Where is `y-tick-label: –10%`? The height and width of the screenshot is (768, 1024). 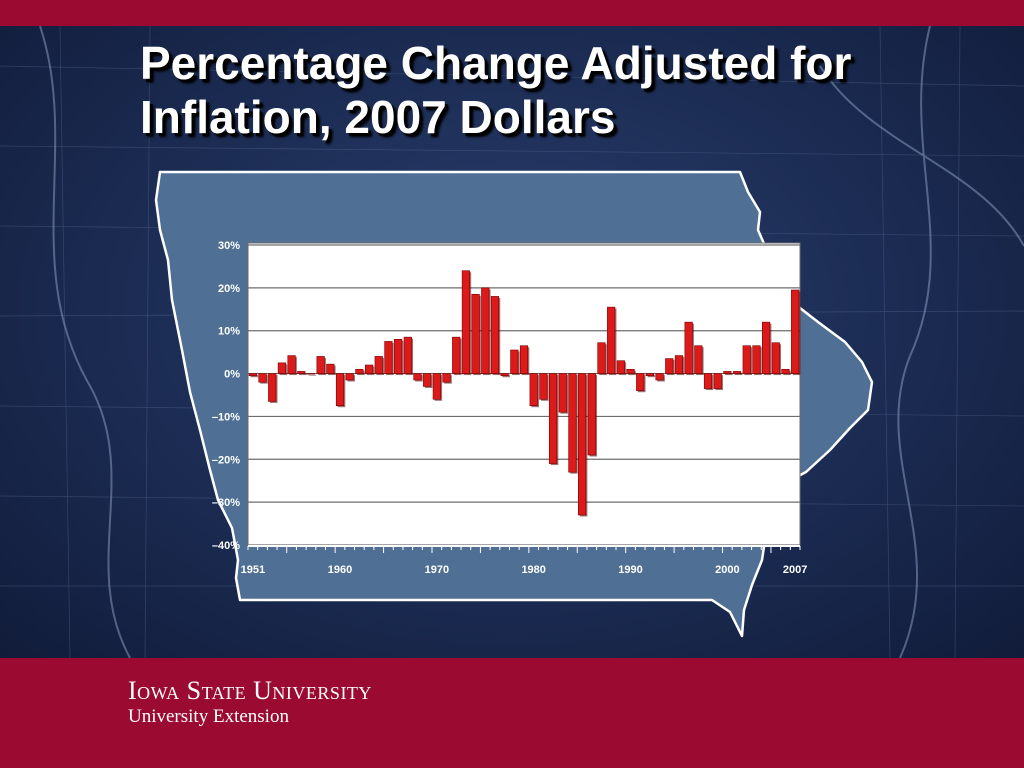 y-tick-label: –10% is located at coordinates (226, 417).